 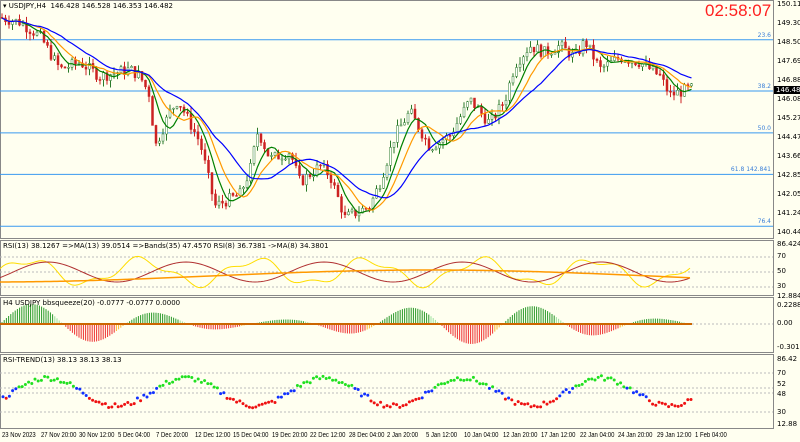 What do you see at coordinates (133, 435) in the screenshot?
I see `time-axis-tick: 5 Dec 04:00` at bounding box center [133, 435].